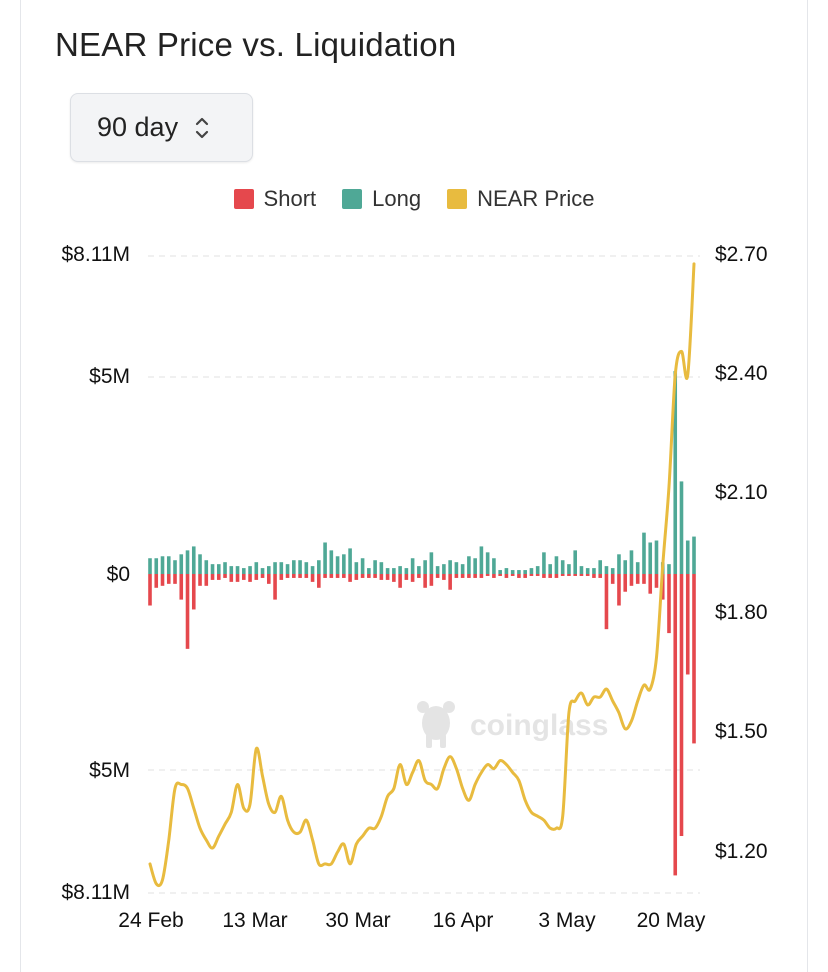  Describe the element at coordinates (741, 492) in the screenshot. I see `right-axis-tick: $2.10` at that location.